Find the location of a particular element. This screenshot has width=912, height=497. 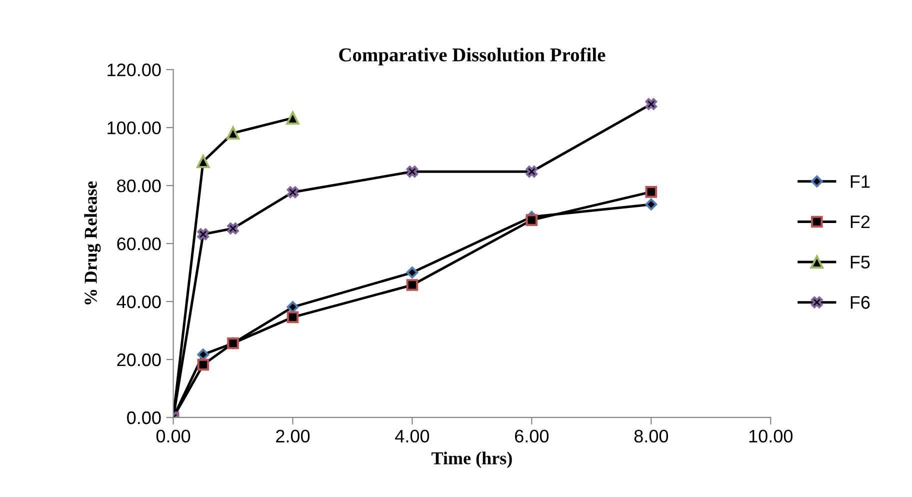

x-tick-label: 6.00 is located at coordinates (532, 436).